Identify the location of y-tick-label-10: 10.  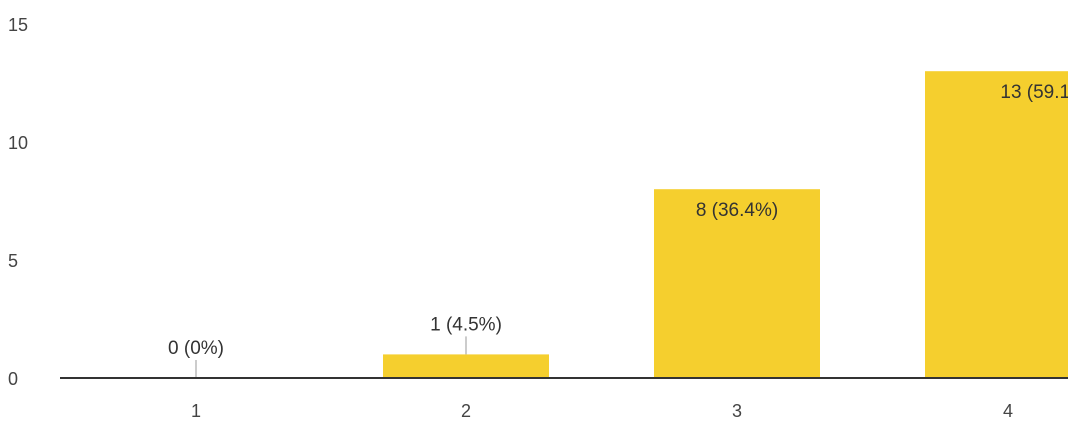
(18, 143).